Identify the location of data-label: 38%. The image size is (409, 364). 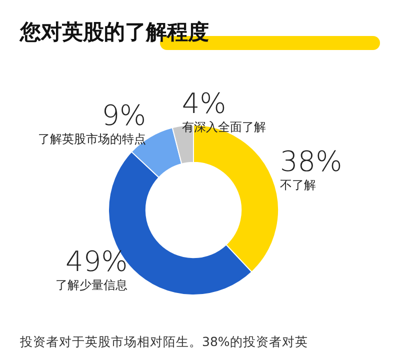
(311, 161).